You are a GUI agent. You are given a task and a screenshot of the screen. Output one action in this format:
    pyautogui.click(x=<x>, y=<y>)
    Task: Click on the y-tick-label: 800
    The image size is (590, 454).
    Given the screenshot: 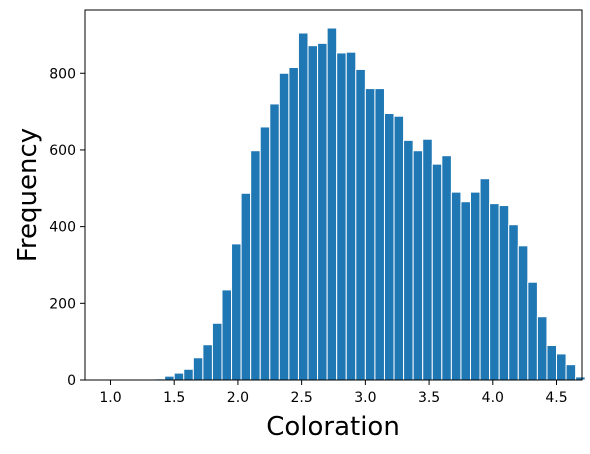 What is the action you would take?
    pyautogui.click(x=62, y=74)
    